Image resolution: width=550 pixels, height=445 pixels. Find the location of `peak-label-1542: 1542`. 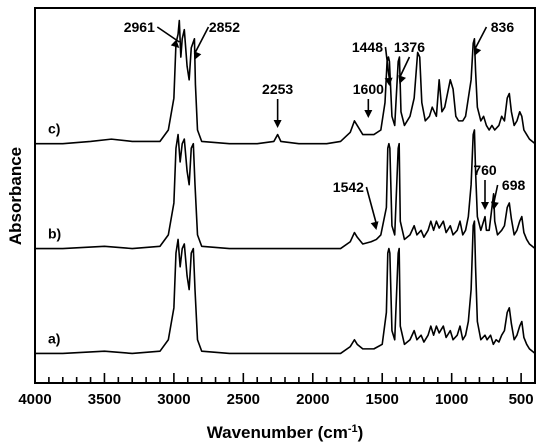

peak-label-1542: 1542 is located at coordinates (348, 187).